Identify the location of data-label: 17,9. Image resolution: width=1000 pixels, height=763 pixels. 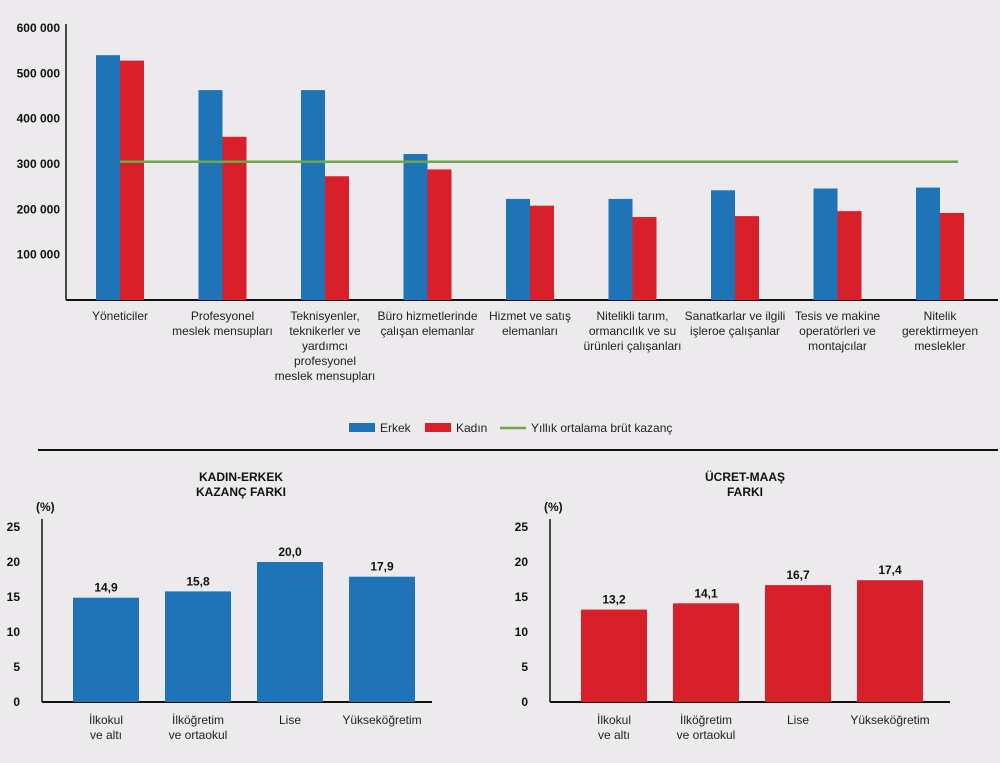
(382, 567).